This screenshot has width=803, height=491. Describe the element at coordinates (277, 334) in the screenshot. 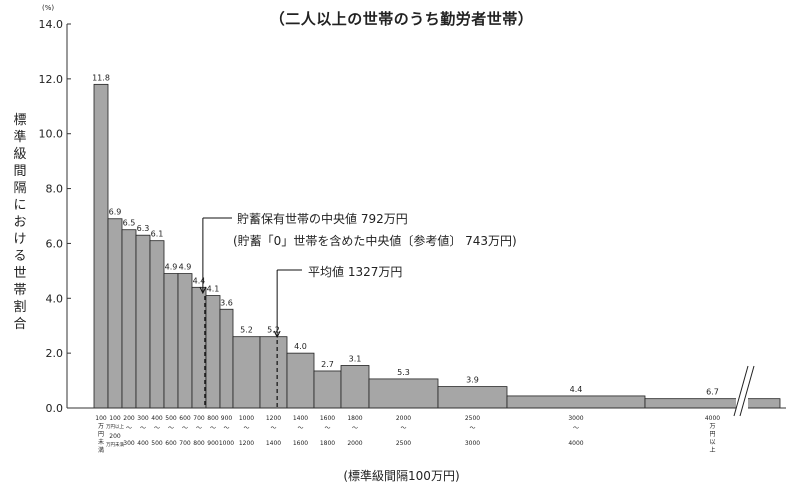

I see `arrow-head` at that location.